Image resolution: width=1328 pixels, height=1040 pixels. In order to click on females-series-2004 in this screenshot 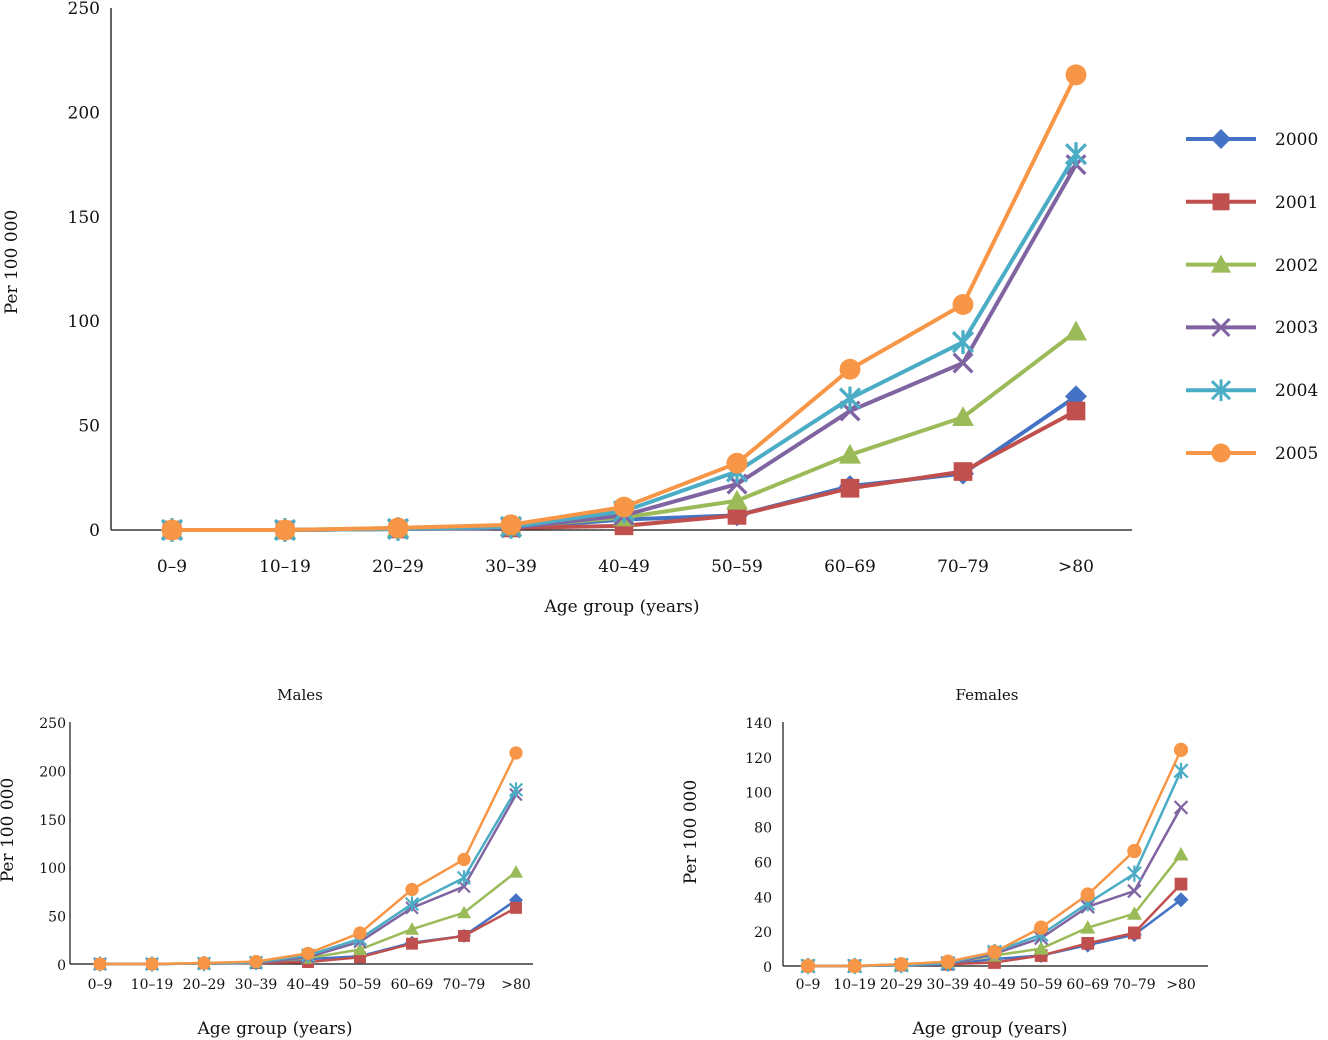, I will do `click(994, 868)`.